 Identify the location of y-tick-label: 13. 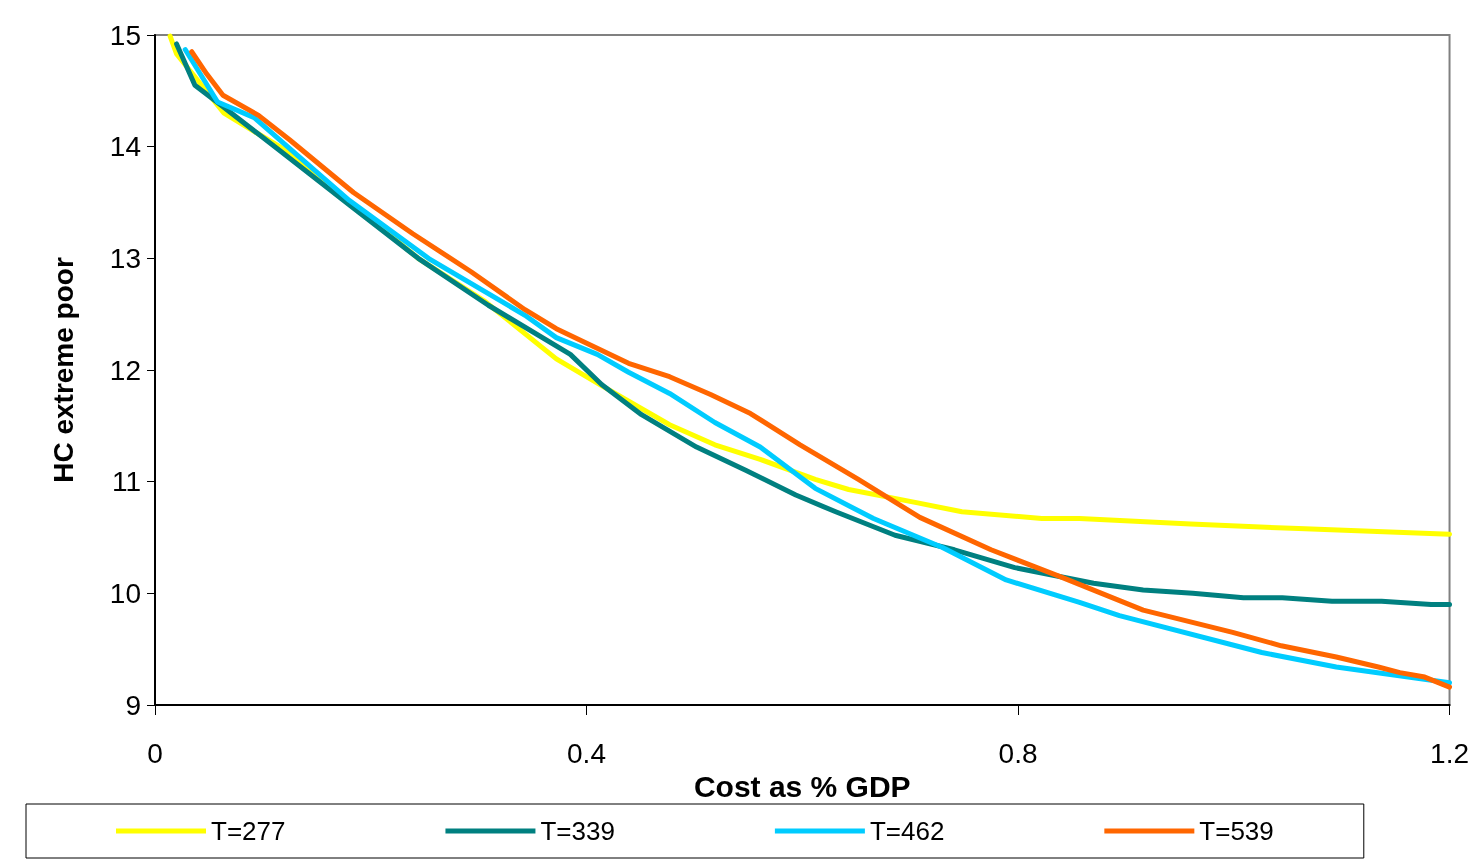
(125, 258).